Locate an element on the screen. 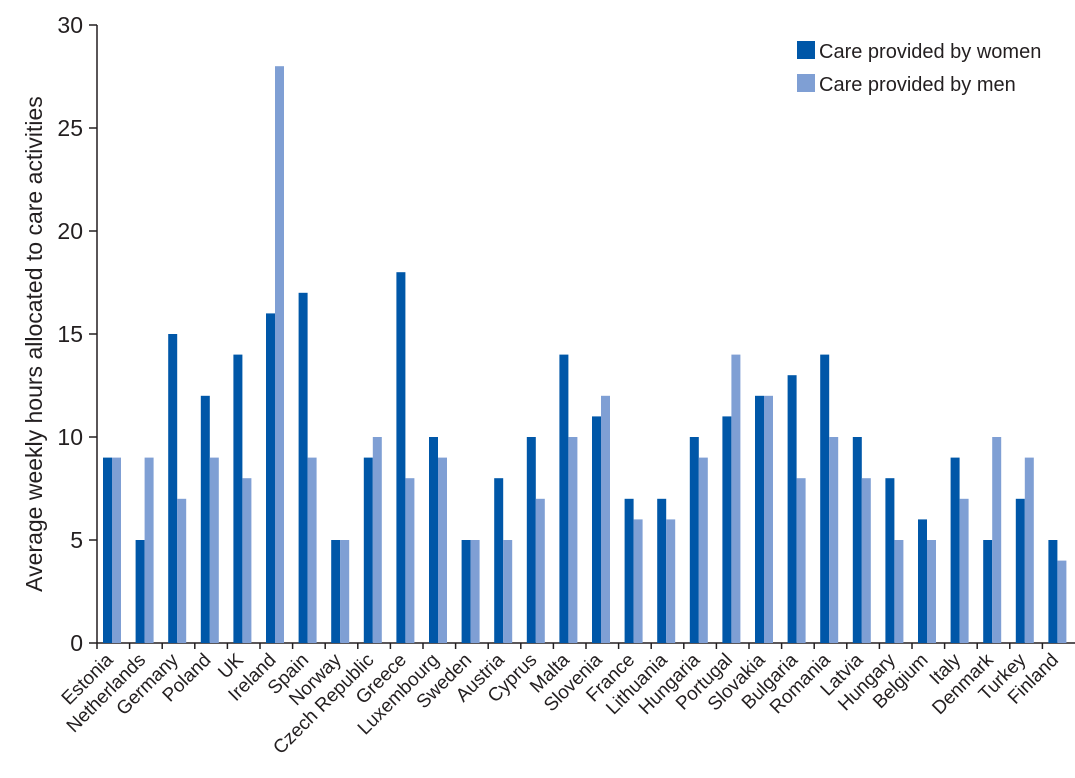 The image size is (1075, 778). legend-swatch-women is located at coordinates (806, 50).